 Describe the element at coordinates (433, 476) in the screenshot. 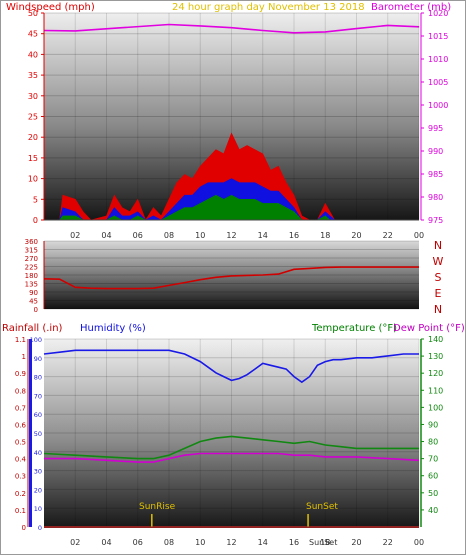

I see `temperature-tick-label: 60` at that location.